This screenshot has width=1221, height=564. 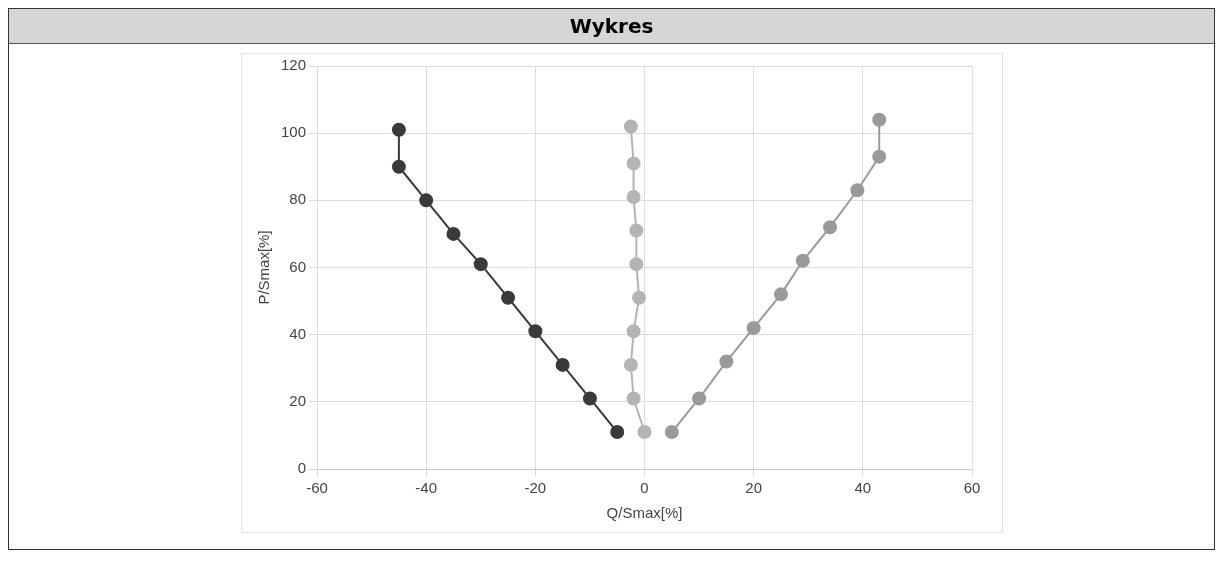 What do you see at coordinates (298, 266) in the screenshot?
I see `y-tick-label: 60` at bounding box center [298, 266].